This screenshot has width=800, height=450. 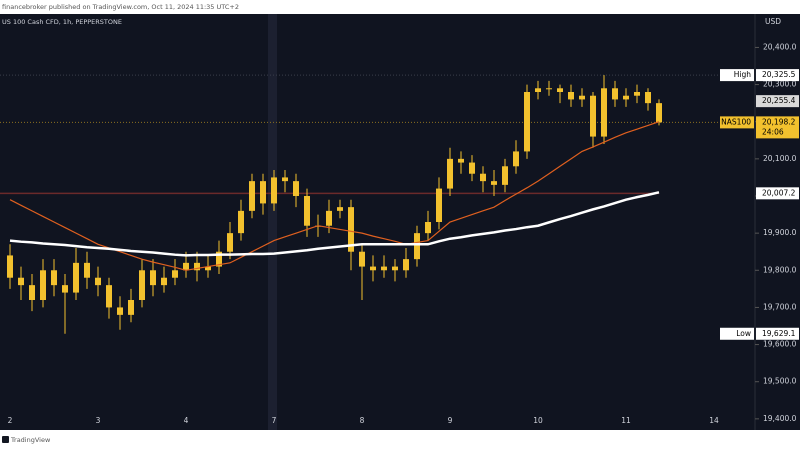 I want to click on x-tick-label: 3, so click(x=98, y=420).